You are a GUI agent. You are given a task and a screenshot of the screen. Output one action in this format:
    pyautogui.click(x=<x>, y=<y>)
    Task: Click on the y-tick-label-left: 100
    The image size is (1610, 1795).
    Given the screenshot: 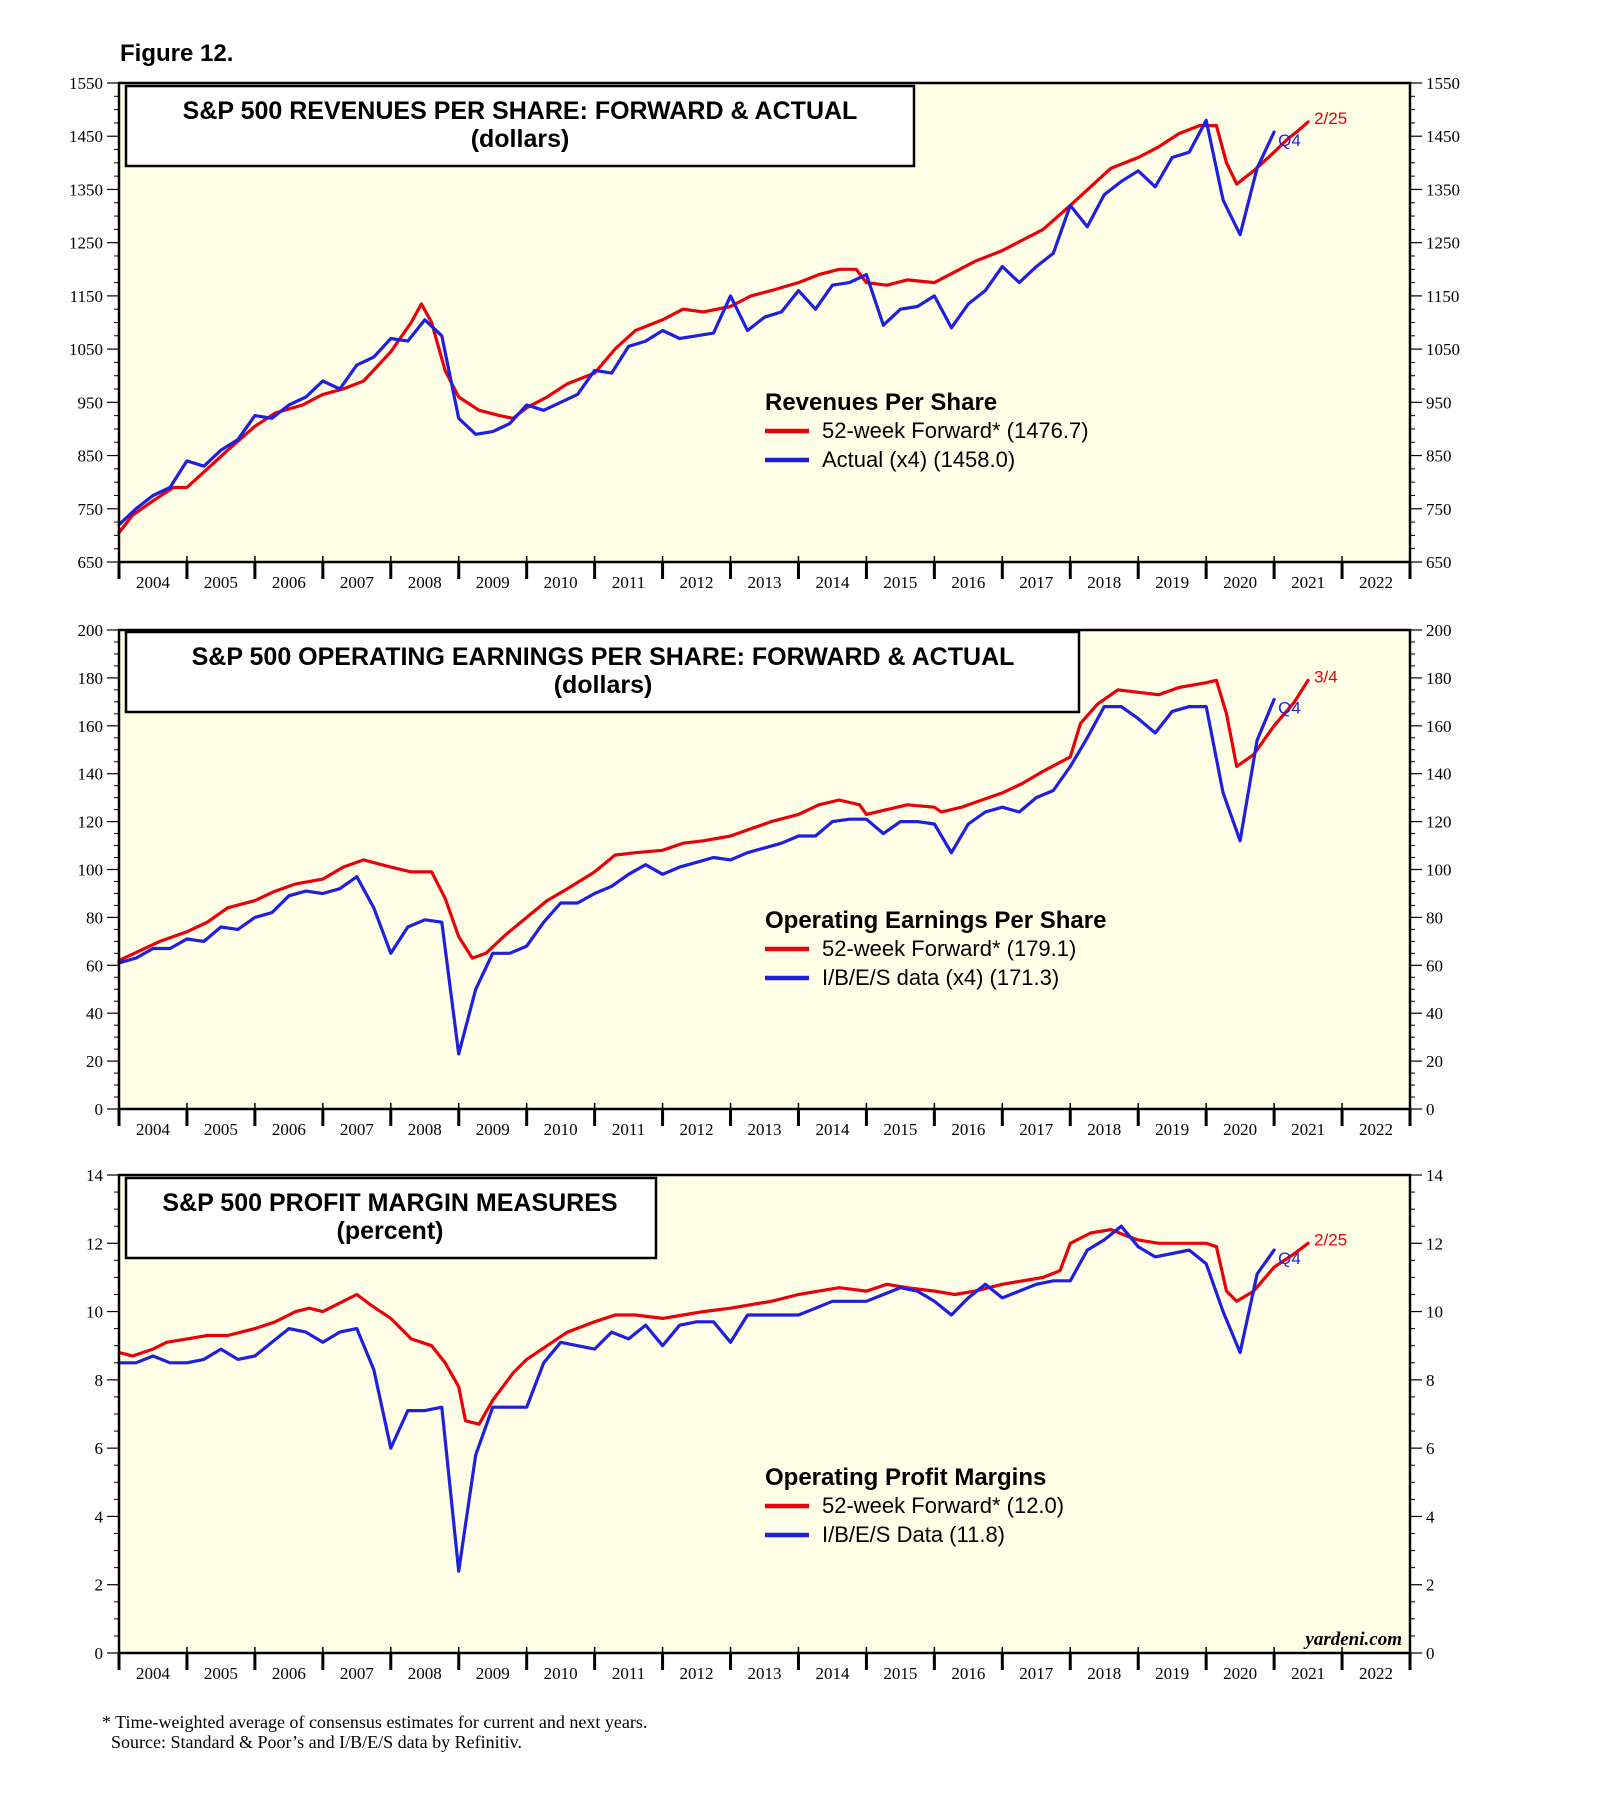 What is the action you would take?
    pyautogui.click(x=91, y=870)
    